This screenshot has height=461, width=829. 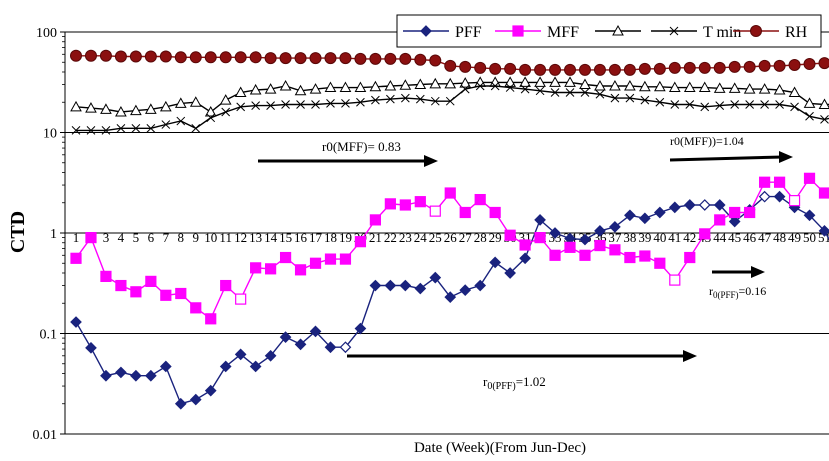 I want to click on x-tick-label: 27, so click(x=466, y=237).